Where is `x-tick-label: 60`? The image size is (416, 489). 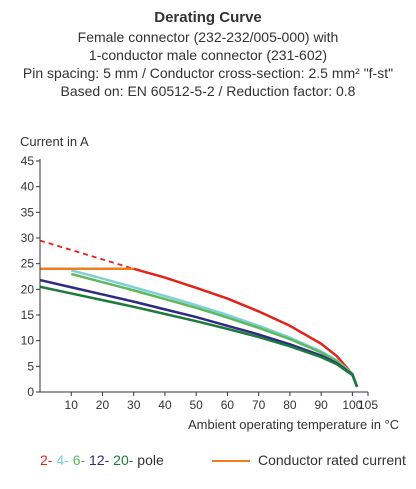 x-tick-label: 60 is located at coordinates (228, 405).